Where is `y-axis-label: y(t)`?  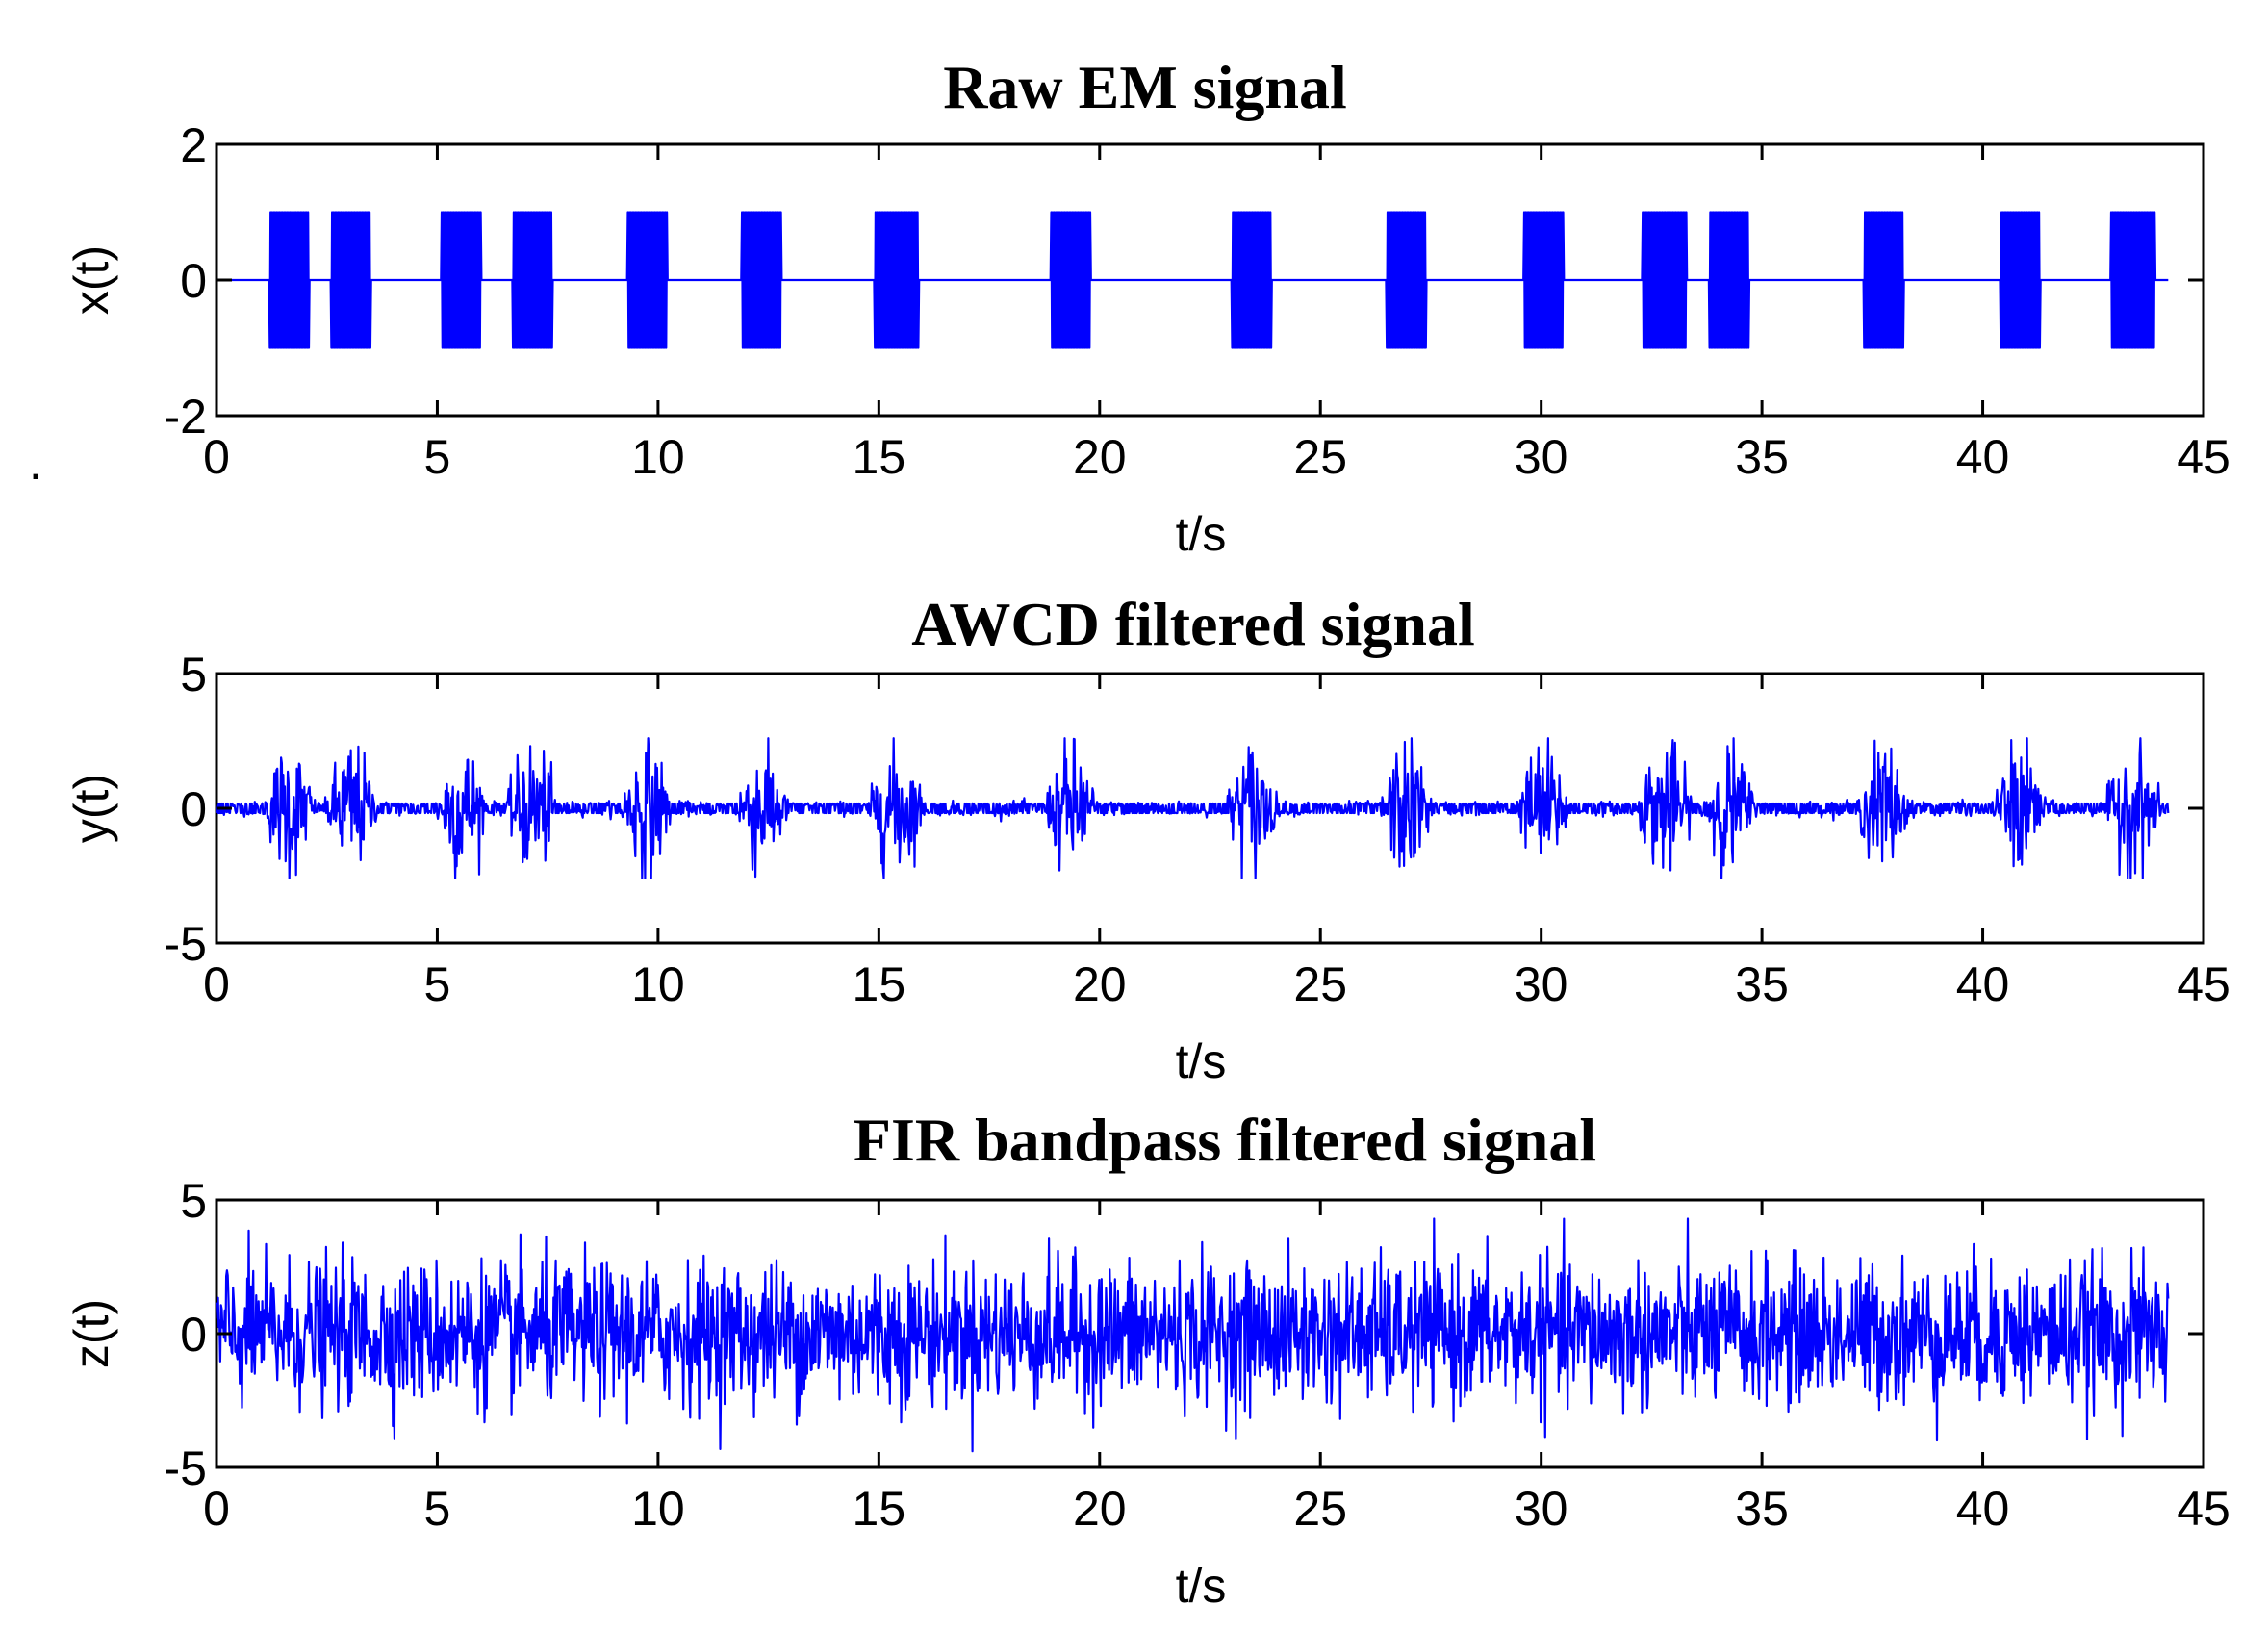 y-axis-label: y(t) is located at coordinates (91, 808).